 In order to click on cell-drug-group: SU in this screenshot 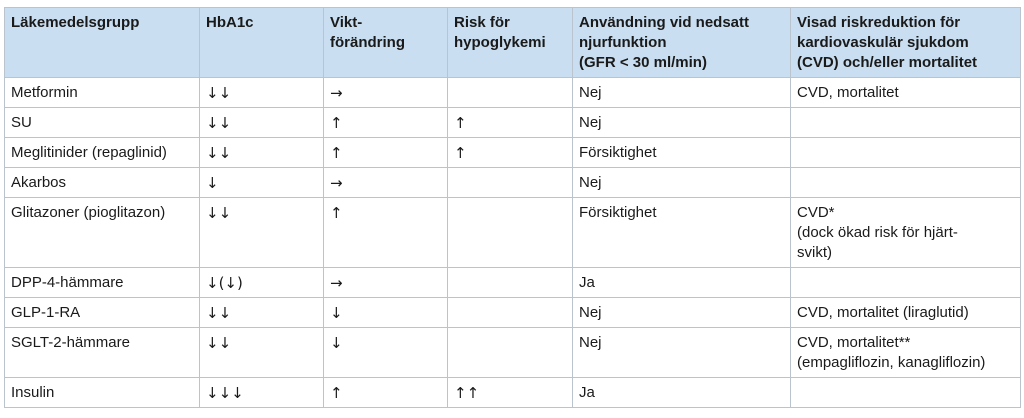, I will do `click(102, 122)`.